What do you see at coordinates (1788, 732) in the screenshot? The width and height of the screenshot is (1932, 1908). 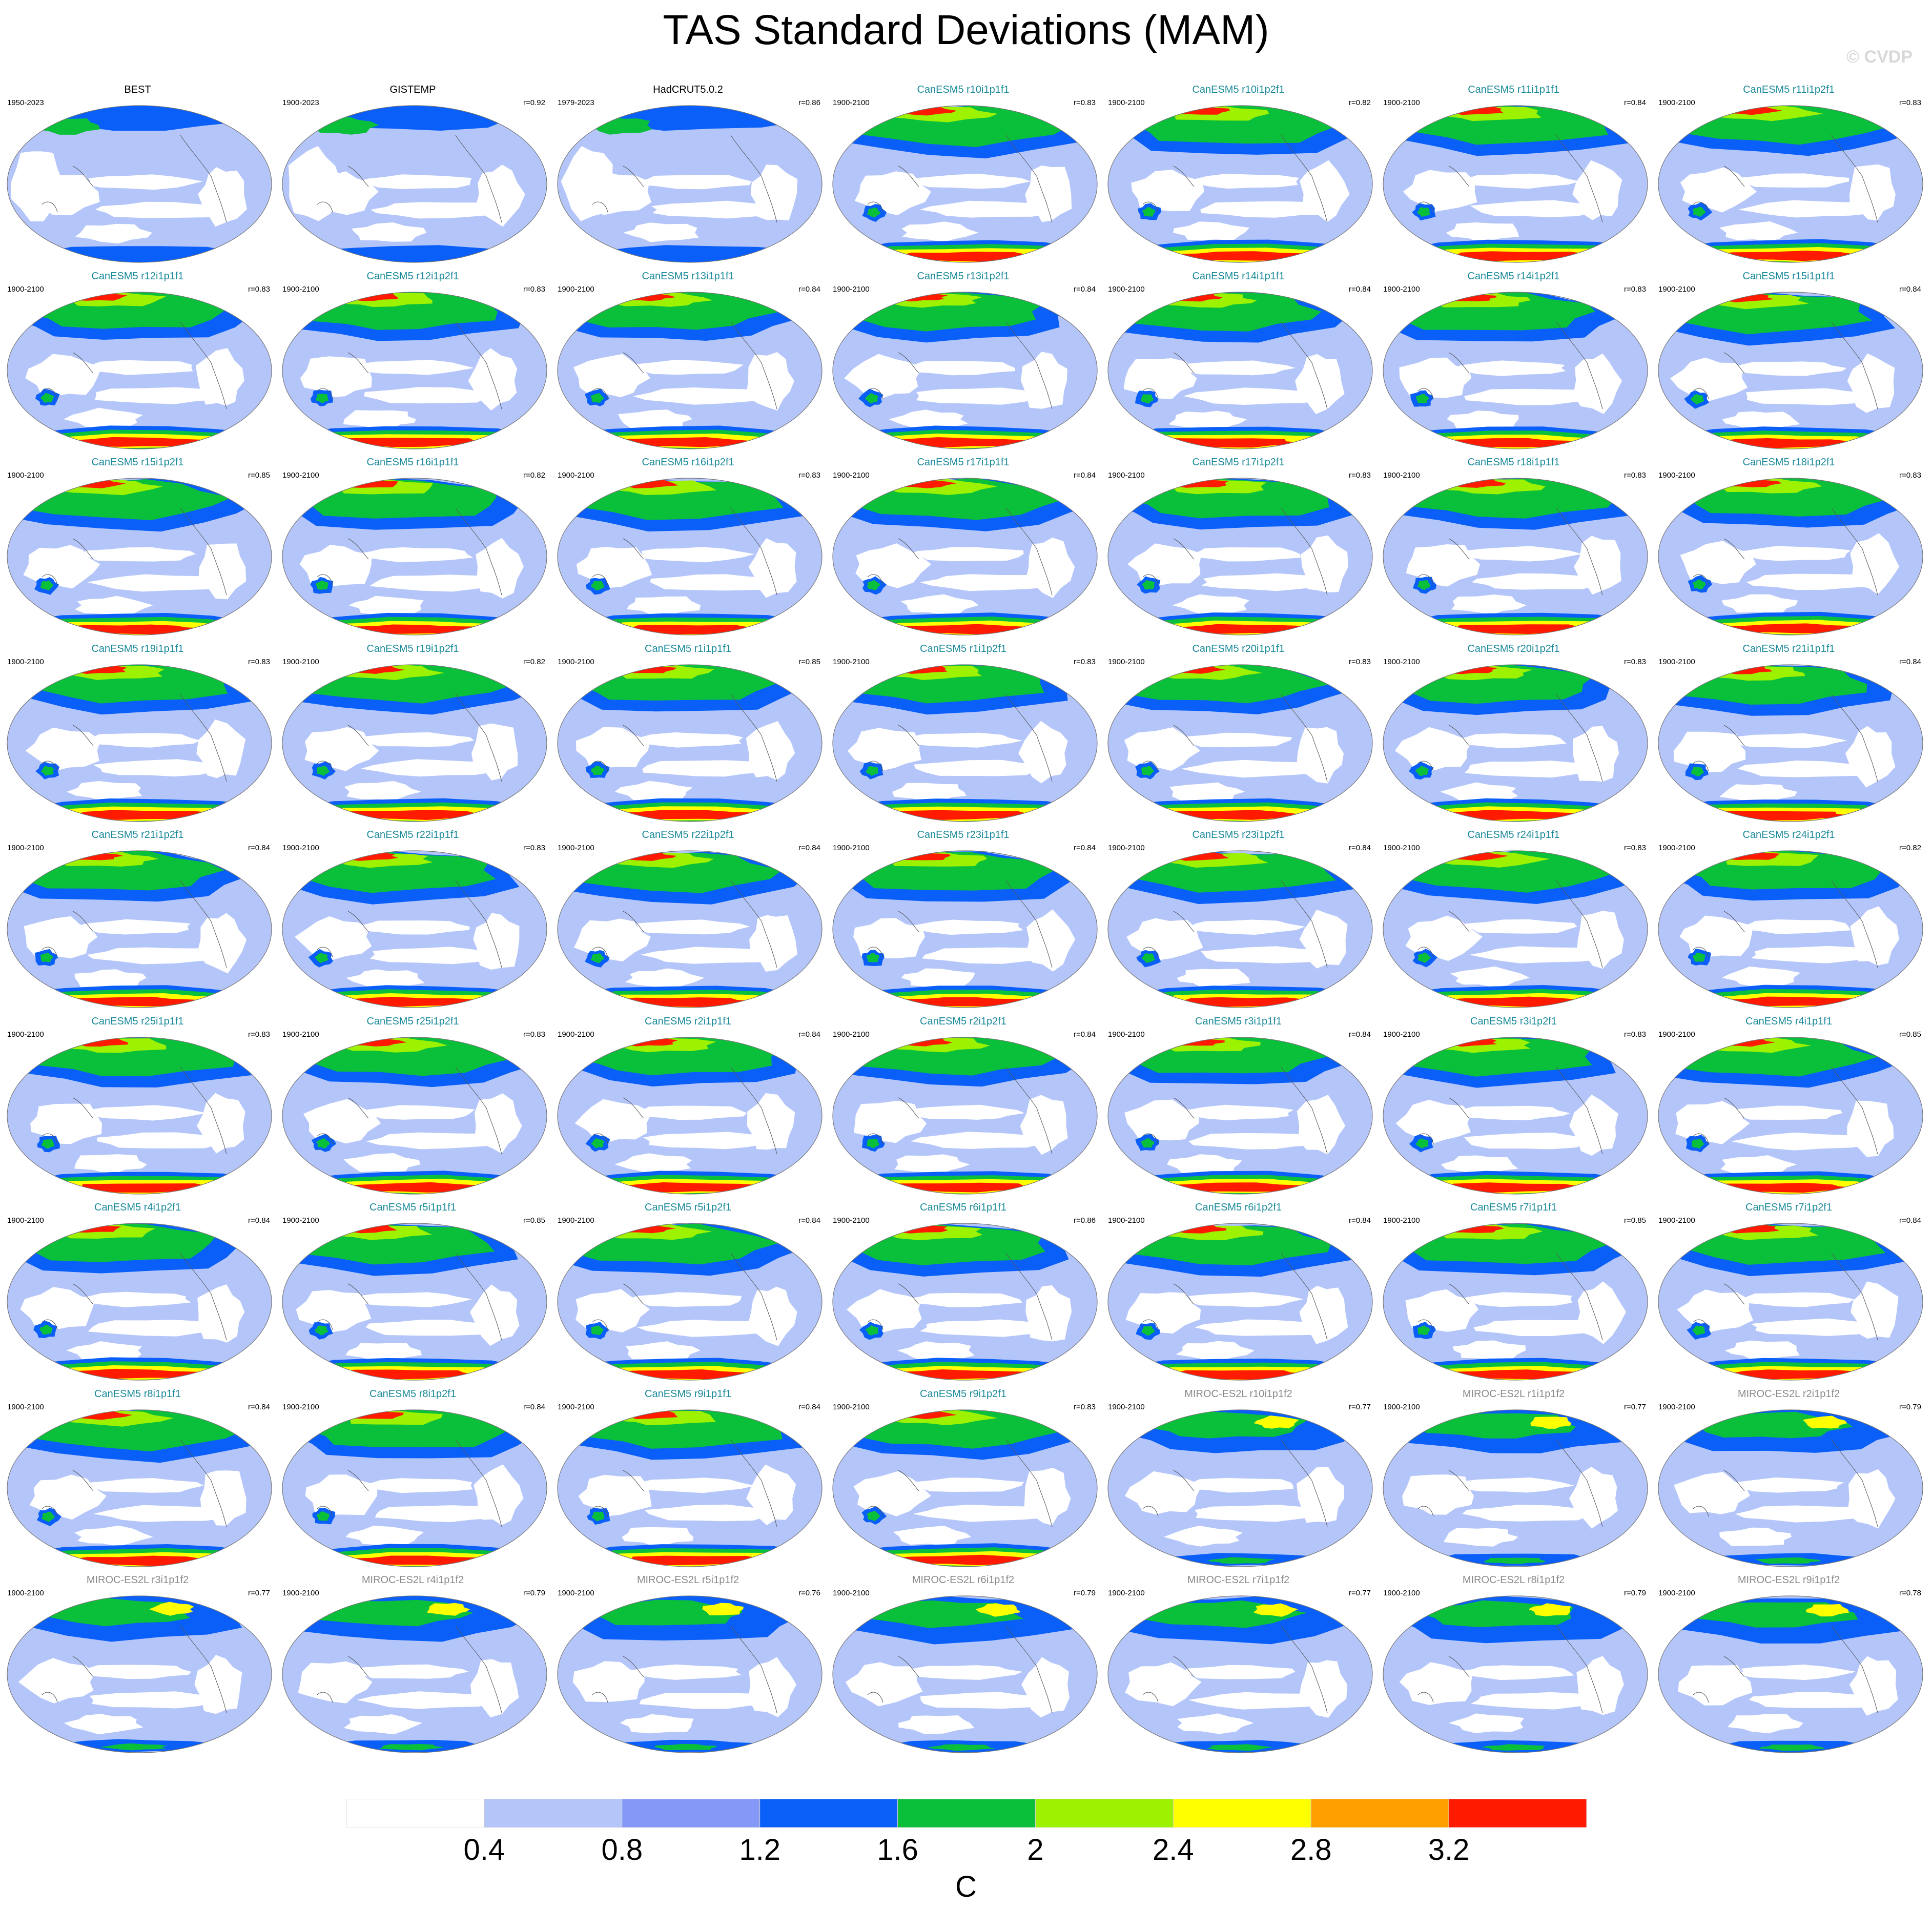 I see `map-panel: CanESM5 r21i1p1f1 1900-2100 r=0.84` at bounding box center [1788, 732].